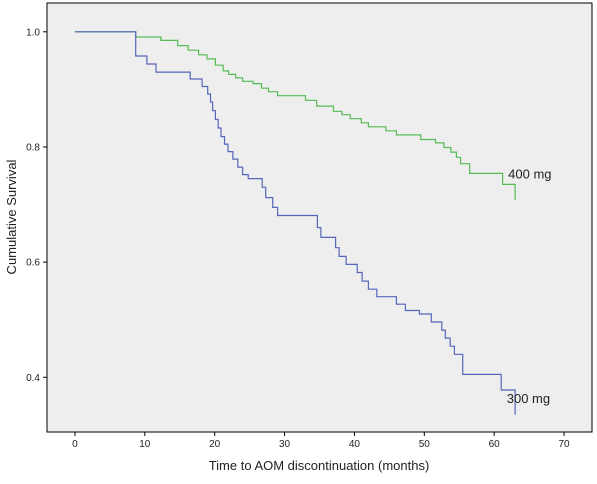  I want to click on x-tick-label: 40, so click(355, 444).